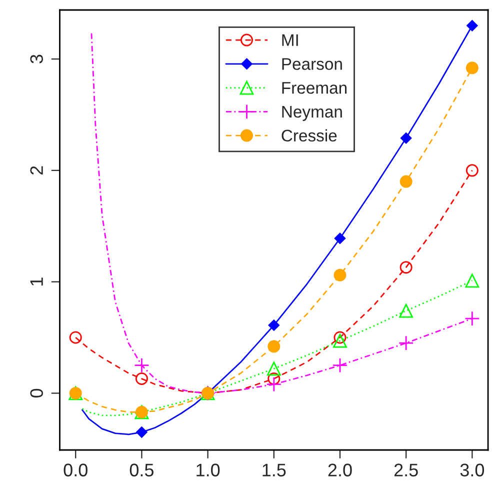 The width and height of the screenshot is (498, 500). I want to click on x-tick-label: 0.0, so click(76, 470).